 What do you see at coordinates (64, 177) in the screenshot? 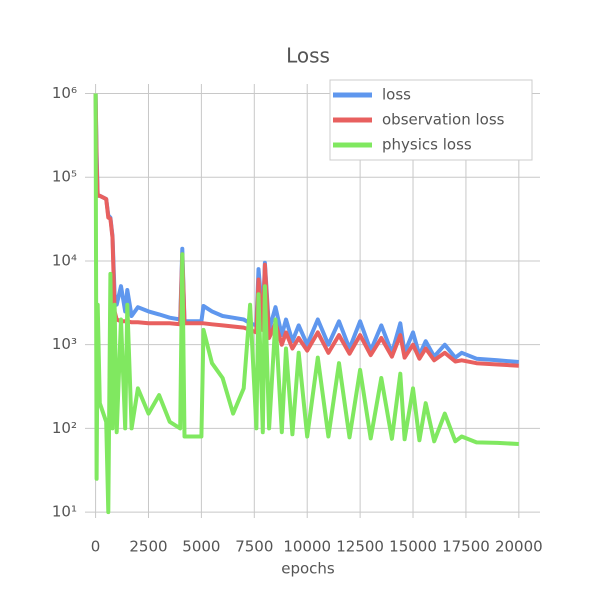
I see `y-tick-label: 10⁵` at bounding box center [64, 177].